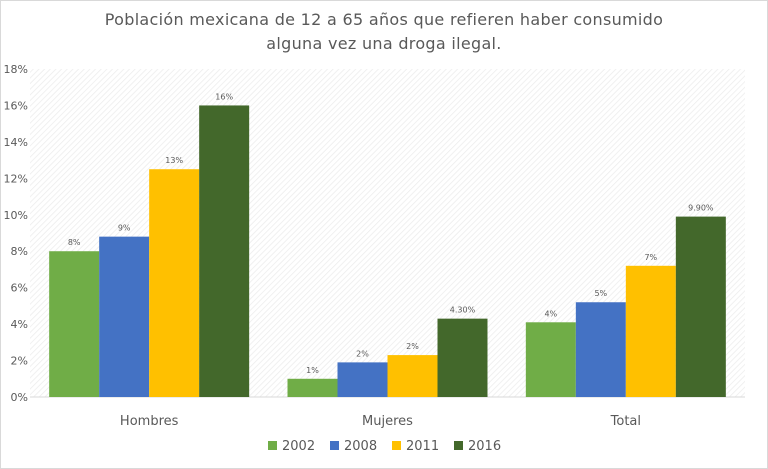  I want to click on bar-hombres-2011, so click(174, 283).